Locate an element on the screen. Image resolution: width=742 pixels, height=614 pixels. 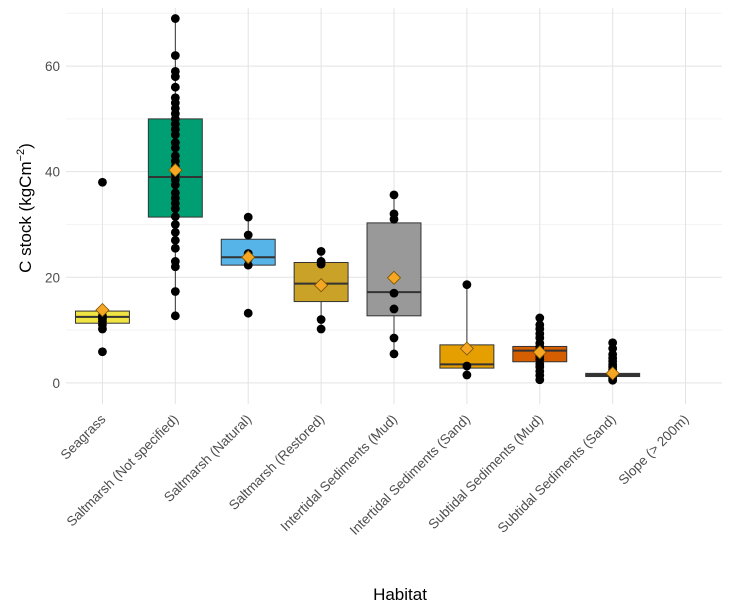
y-tick-label: 60 is located at coordinates (52, 66).